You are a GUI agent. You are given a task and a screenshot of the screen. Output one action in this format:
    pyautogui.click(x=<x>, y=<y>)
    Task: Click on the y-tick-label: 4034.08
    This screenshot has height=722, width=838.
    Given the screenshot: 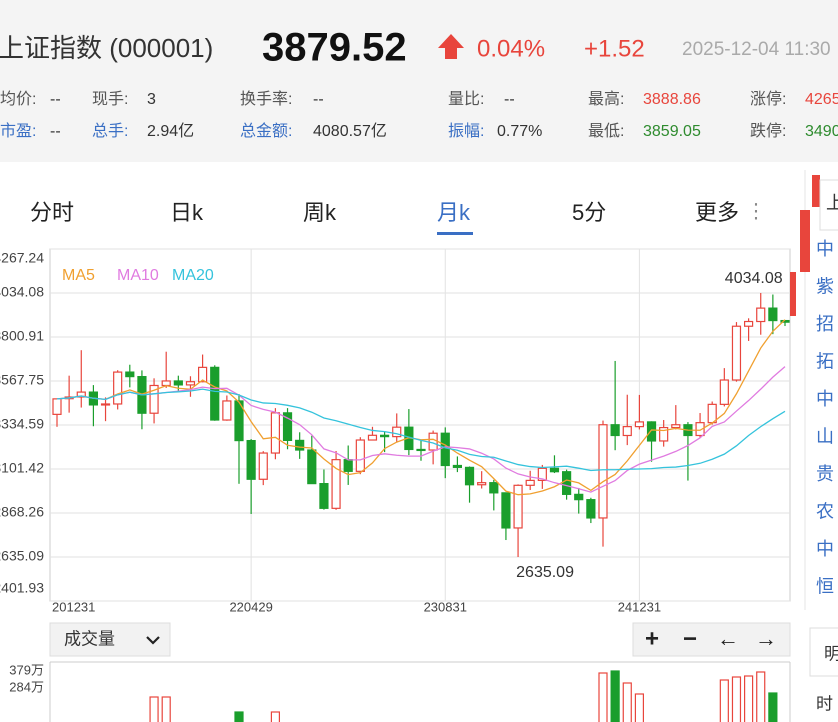 What is the action you would take?
    pyautogui.click(x=22, y=292)
    